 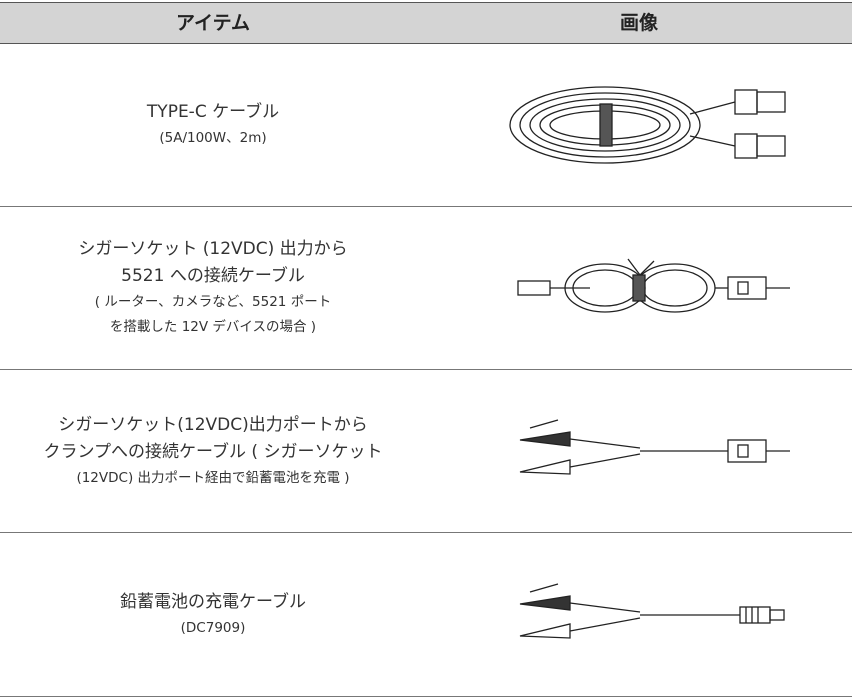 I want to click on item-note: (5A/100W、2m), so click(x=213, y=138).